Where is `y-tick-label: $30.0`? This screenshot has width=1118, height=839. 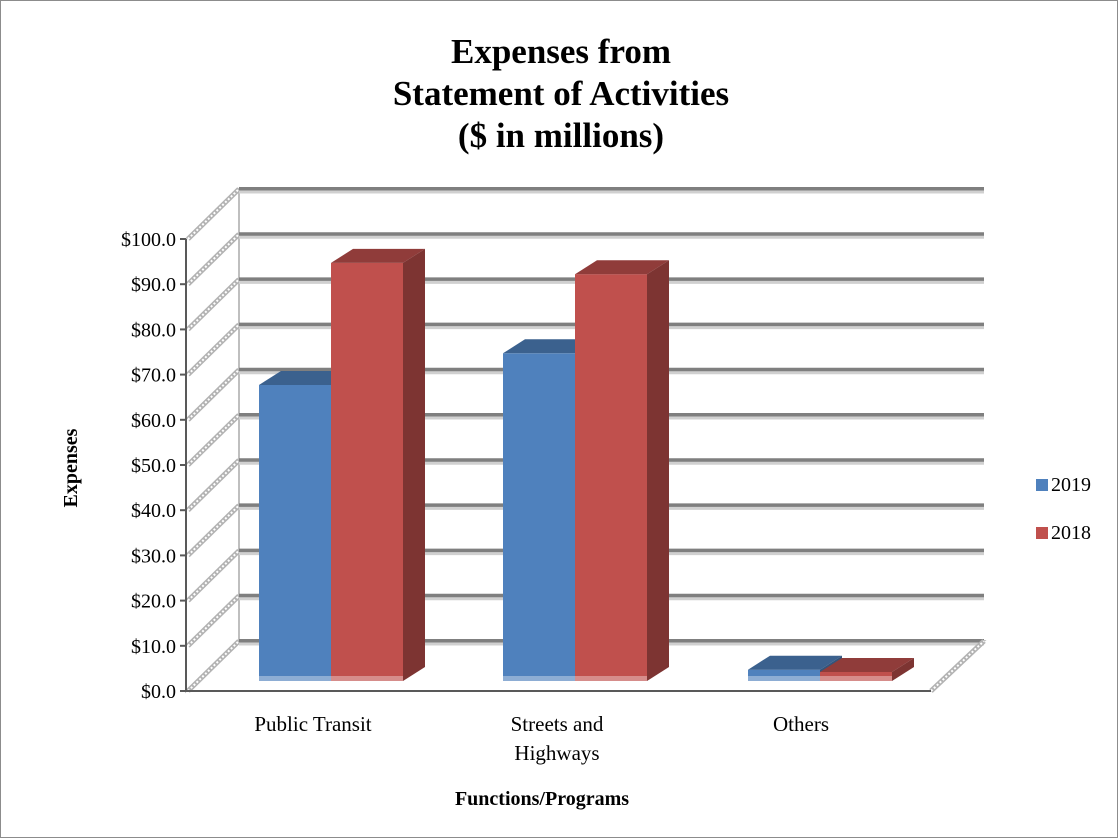 y-tick-label: $30.0 is located at coordinates (153, 556).